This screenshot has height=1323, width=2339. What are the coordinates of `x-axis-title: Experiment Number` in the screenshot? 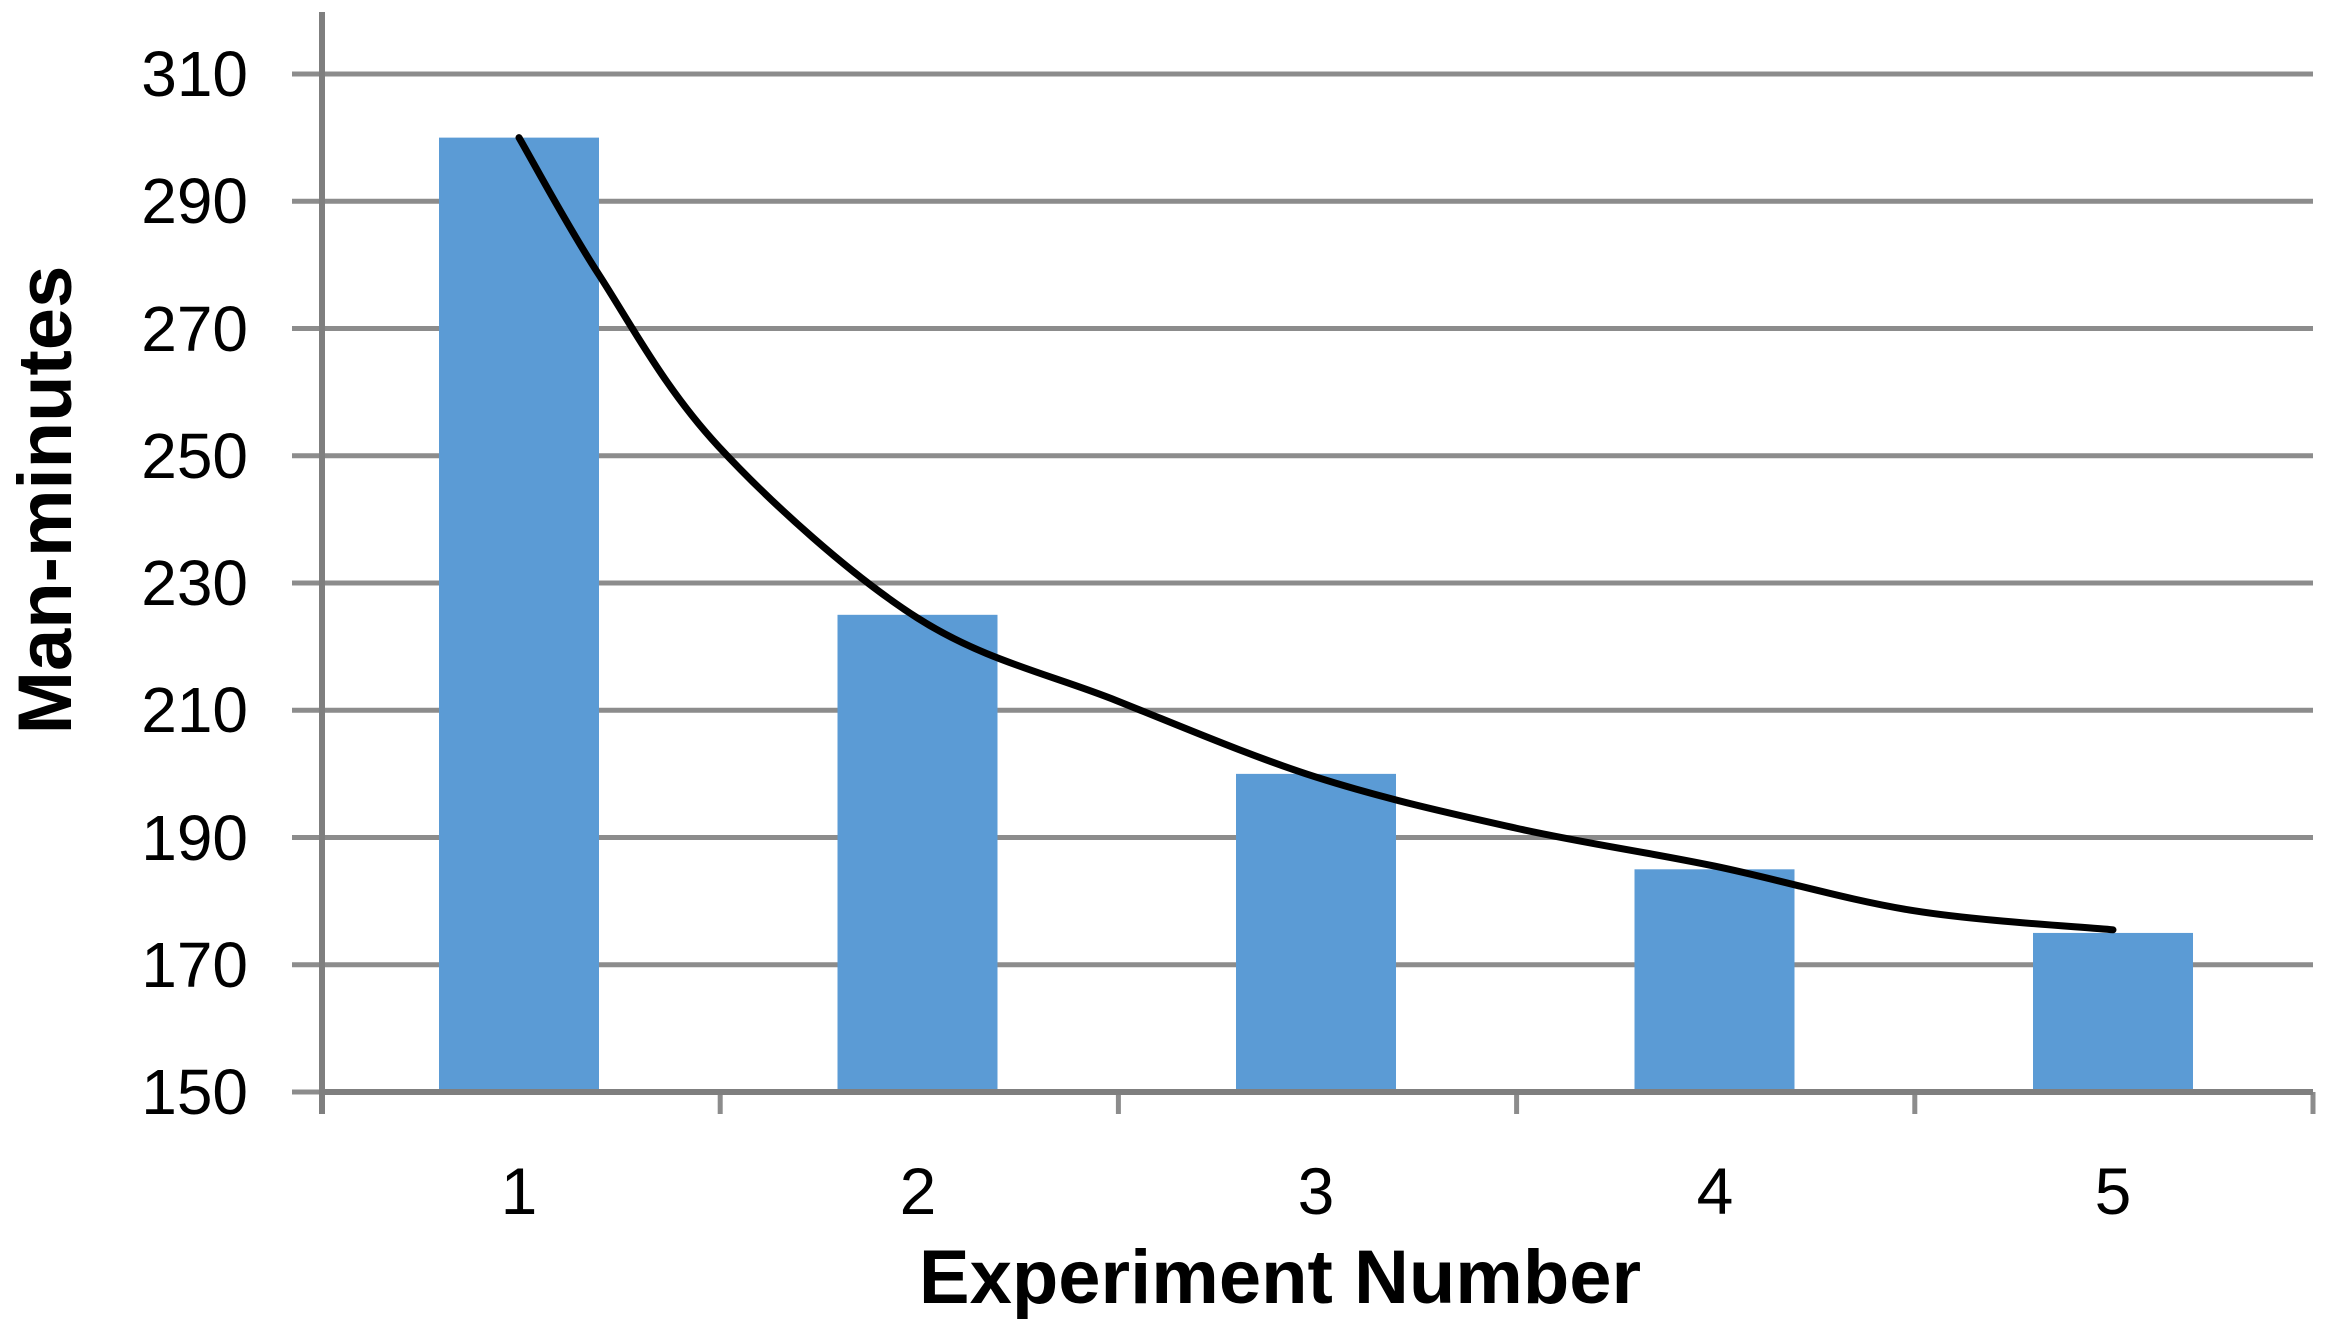 It's located at (1280, 1277).